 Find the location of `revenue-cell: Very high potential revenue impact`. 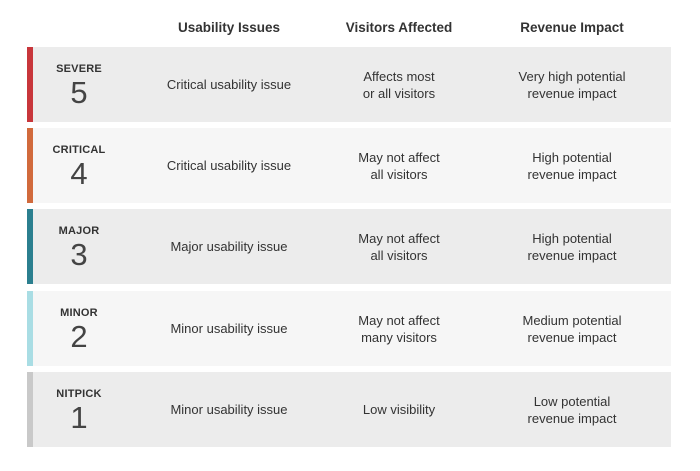

revenue-cell: Very high potential revenue impact is located at coordinates (572, 84).